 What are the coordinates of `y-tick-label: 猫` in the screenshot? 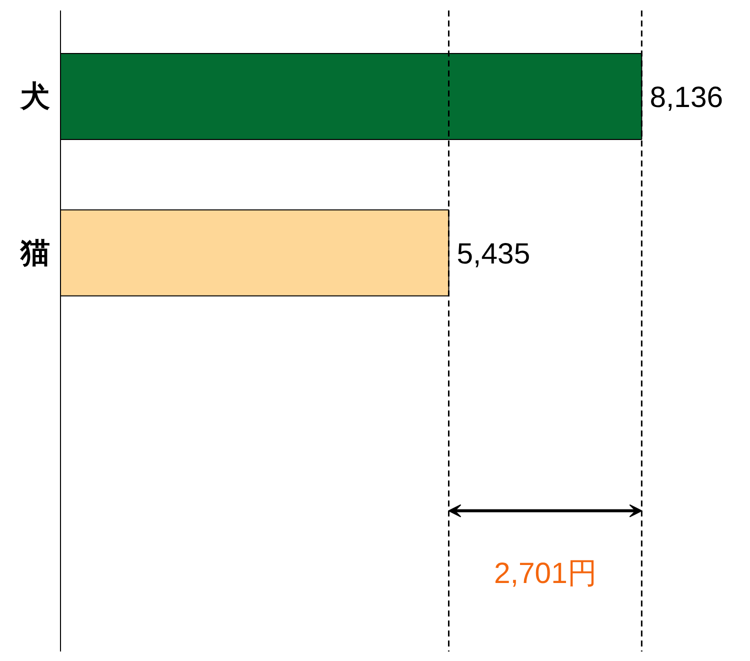 It's located at (35, 253).